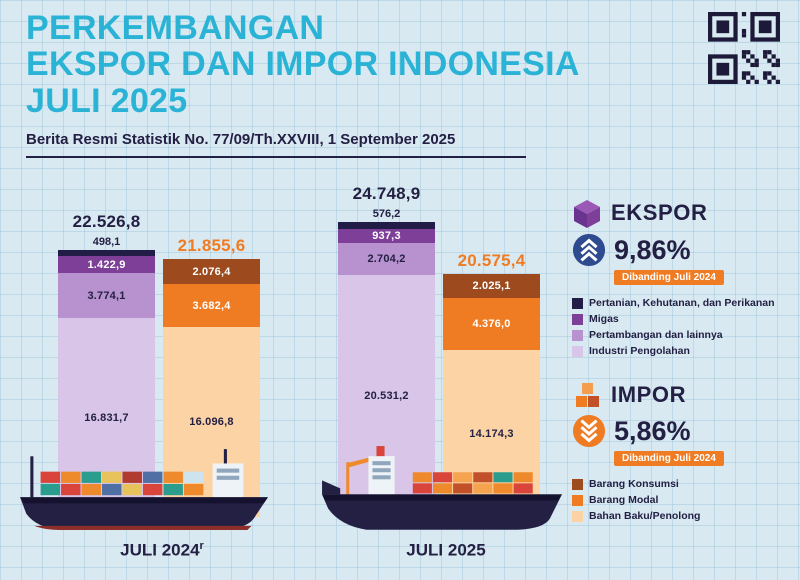 The image size is (800, 580). What do you see at coordinates (106, 295) in the screenshot?
I see `bar-segment-pertambangan: 3.774,1` at bounding box center [106, 295].